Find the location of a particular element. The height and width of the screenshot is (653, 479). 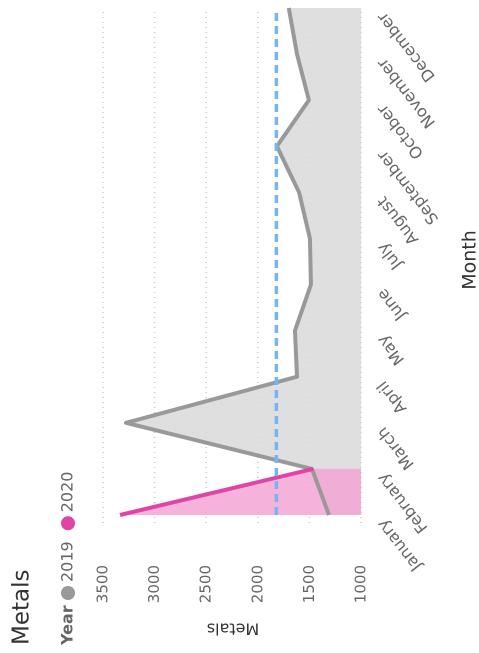

line is located at coordinates (216, 491).